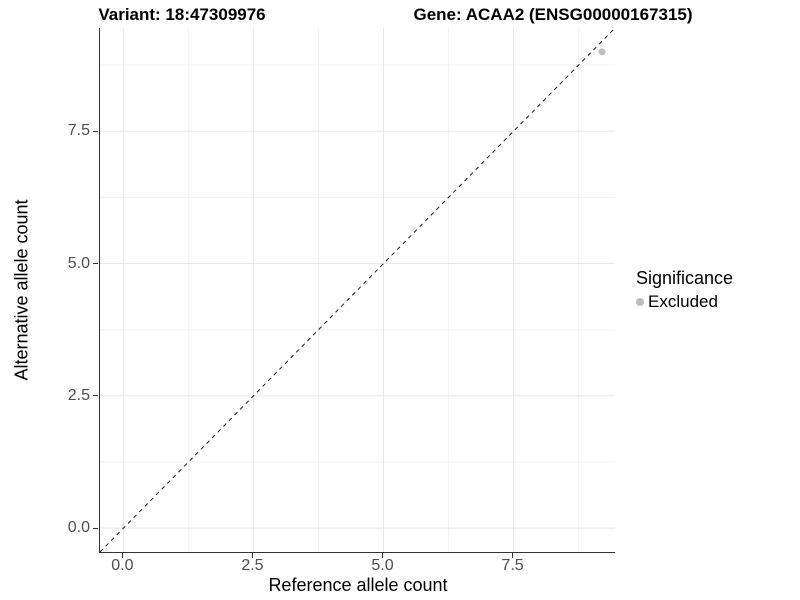 This screenshot has width=800, height=600. I want to click on y-axis-title: Alternative allele count, so click(21, 290).